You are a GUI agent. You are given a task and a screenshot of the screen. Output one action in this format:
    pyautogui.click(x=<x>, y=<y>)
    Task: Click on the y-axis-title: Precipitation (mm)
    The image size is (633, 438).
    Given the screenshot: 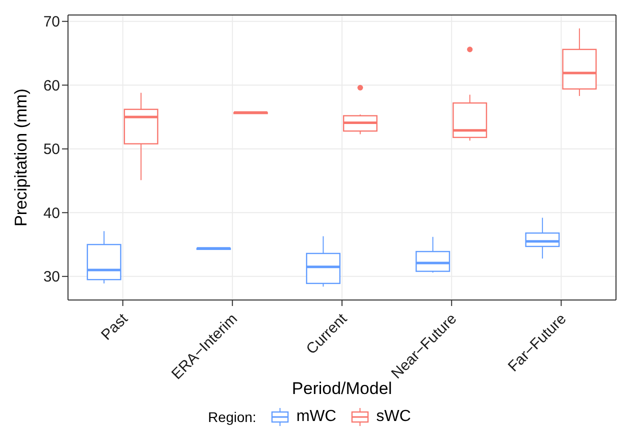 What is the action you would take?
    pyautogui.click(x=20, y=157)
    